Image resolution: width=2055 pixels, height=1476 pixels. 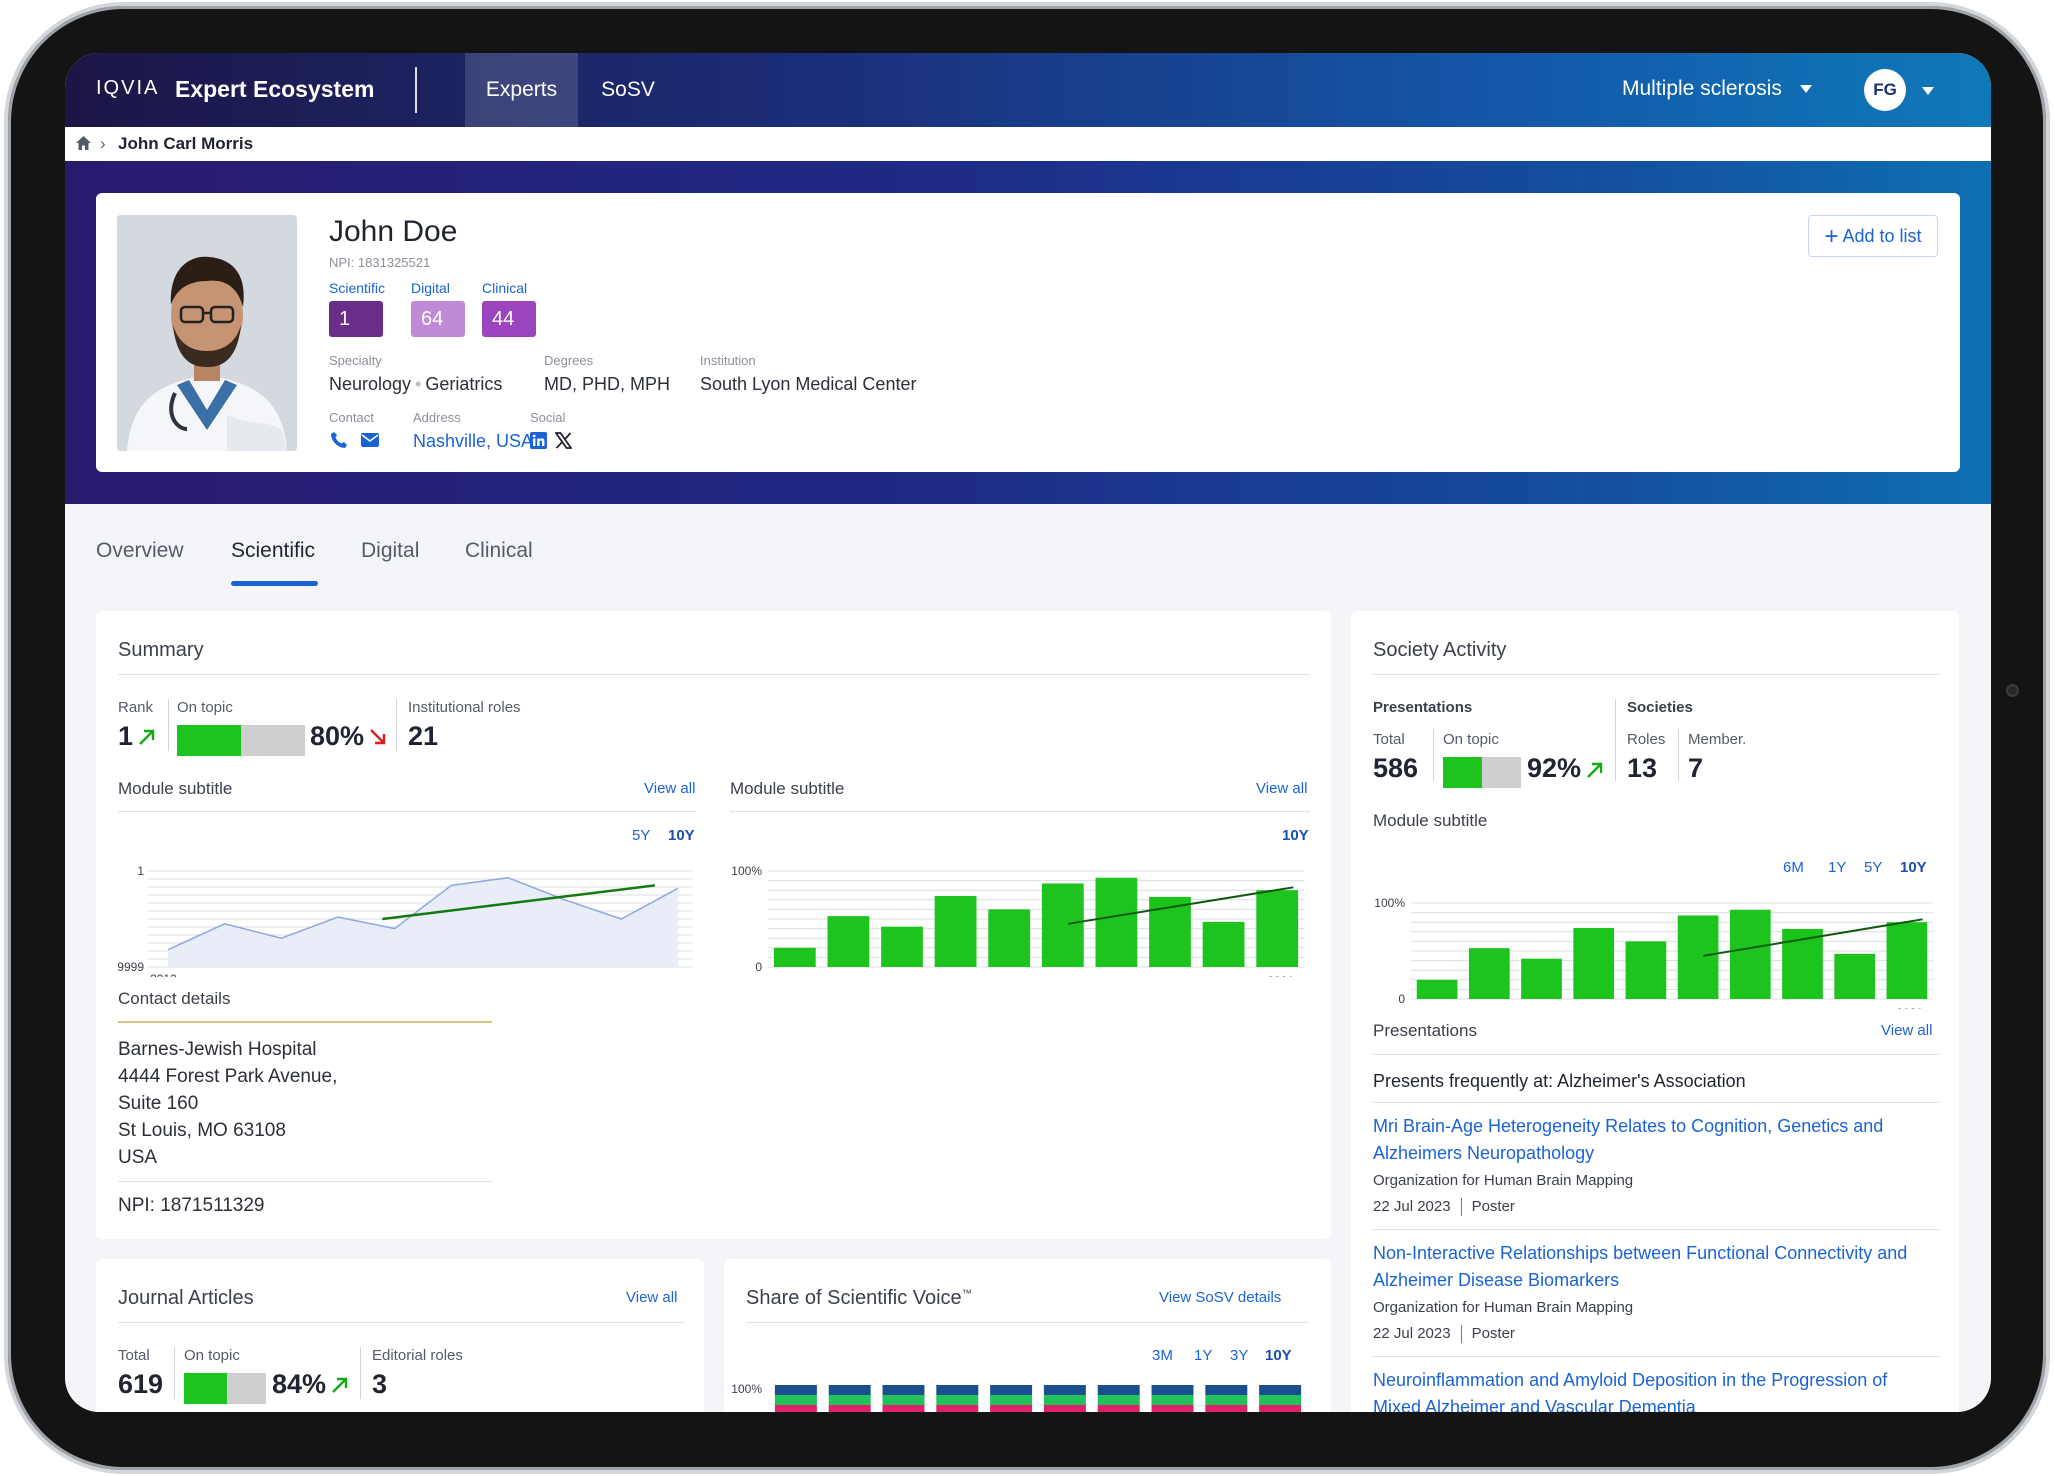 What do you see at coordinates (186, 143) in the screenshot?
I see `breadcrumb-current: John Carl Morris` at bounding box center [186, 143].